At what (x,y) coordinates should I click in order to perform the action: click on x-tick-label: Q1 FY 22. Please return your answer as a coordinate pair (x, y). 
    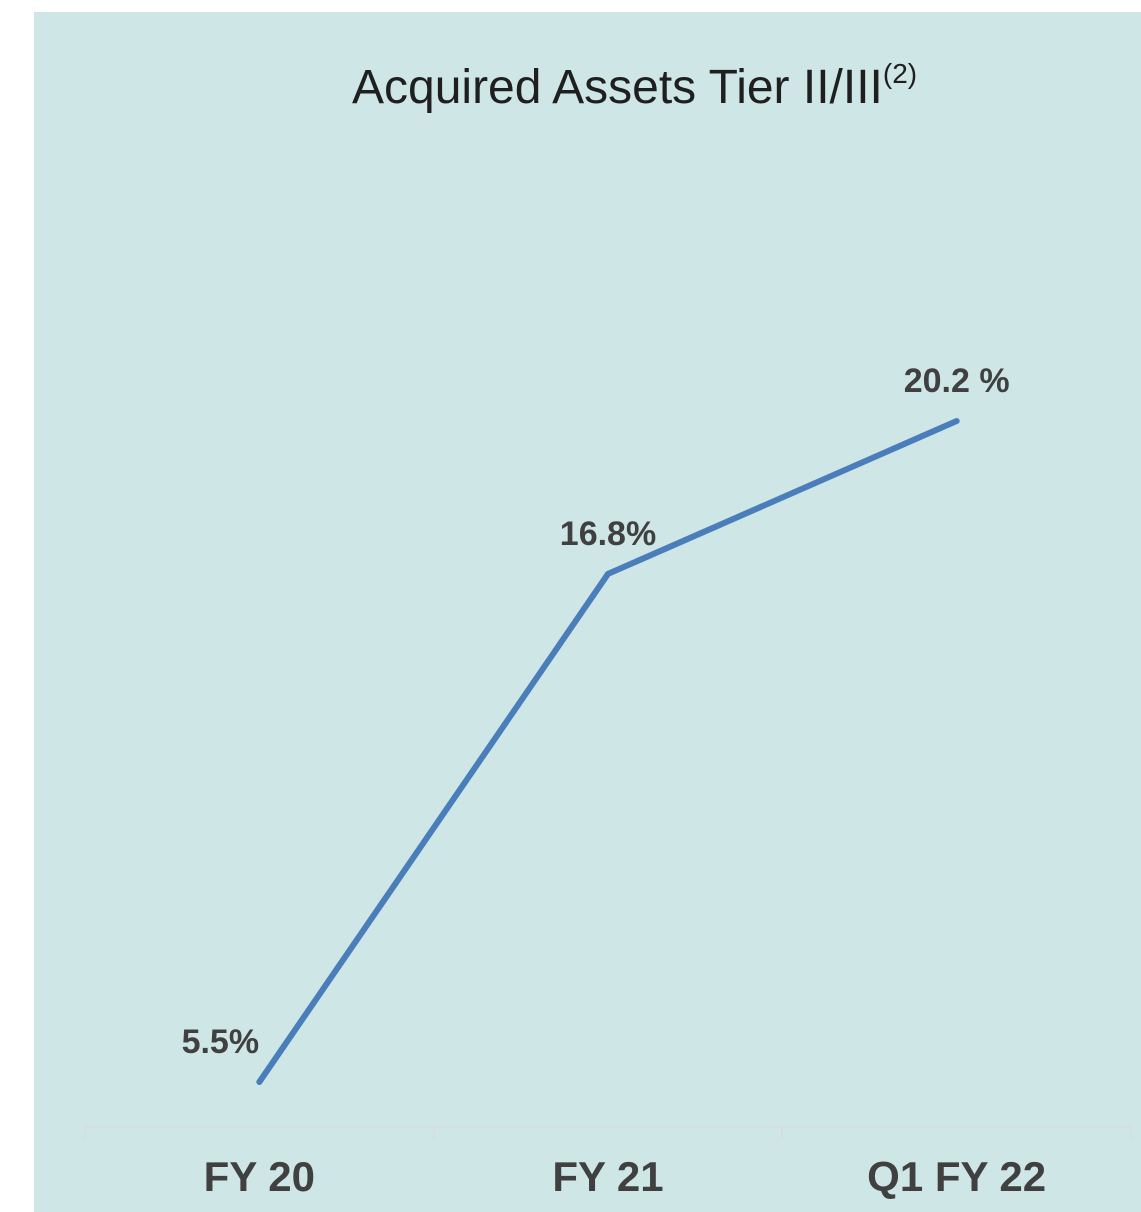
    Looking at the image, I should click on (956, 1176).